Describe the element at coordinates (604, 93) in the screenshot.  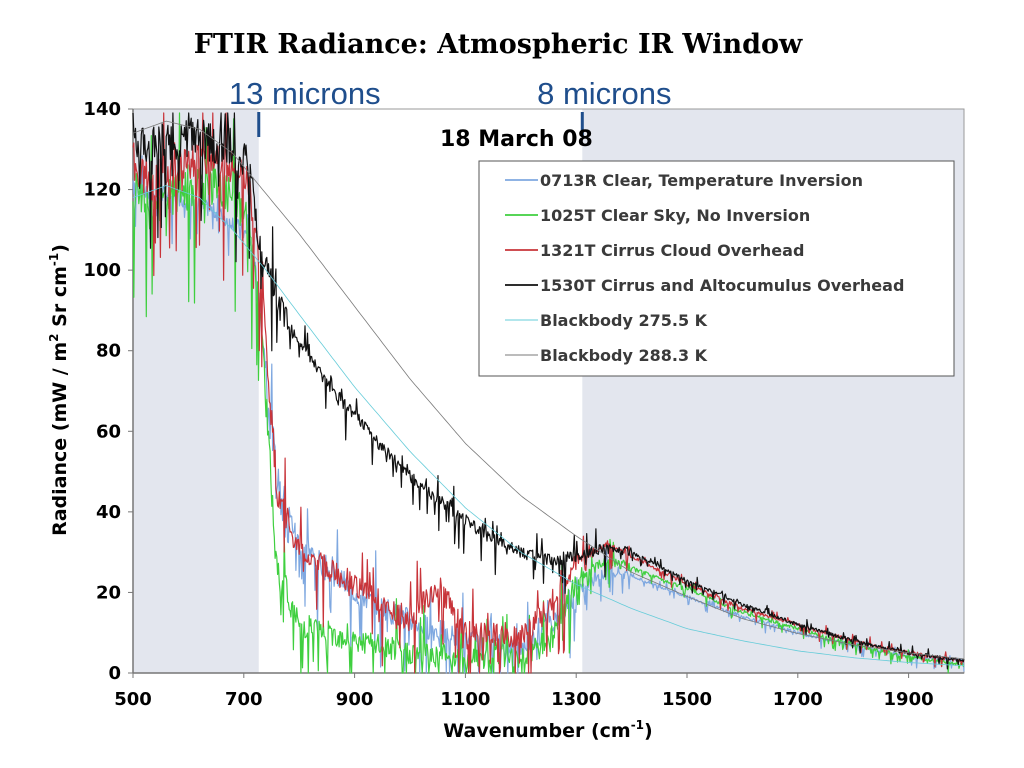
I see `micron-label-1: 8 microns` at that location.